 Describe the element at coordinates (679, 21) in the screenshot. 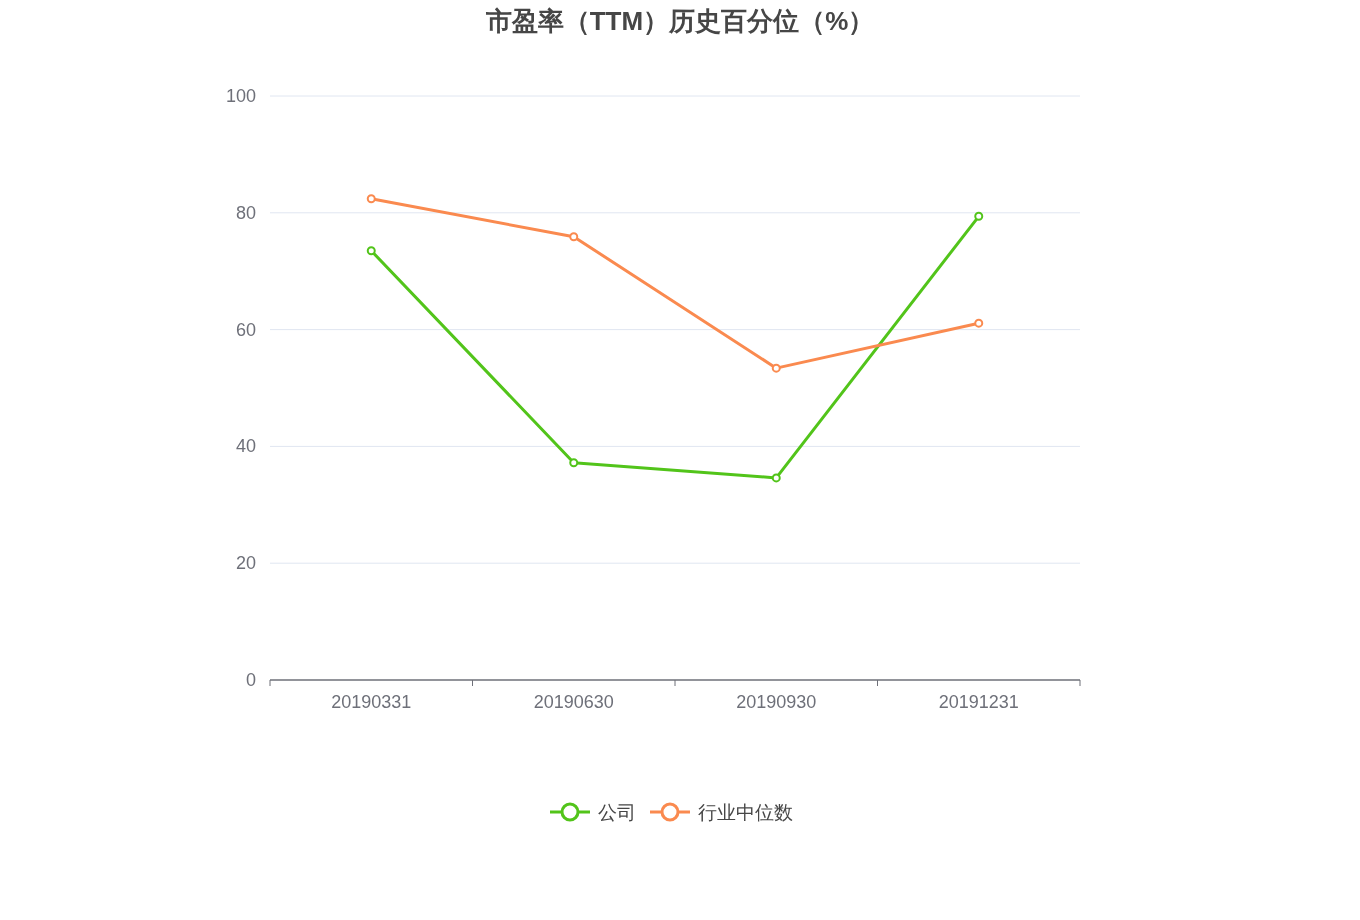

I see `chart-title: 市盈率（TTM）历史百分位（%）` at that location.